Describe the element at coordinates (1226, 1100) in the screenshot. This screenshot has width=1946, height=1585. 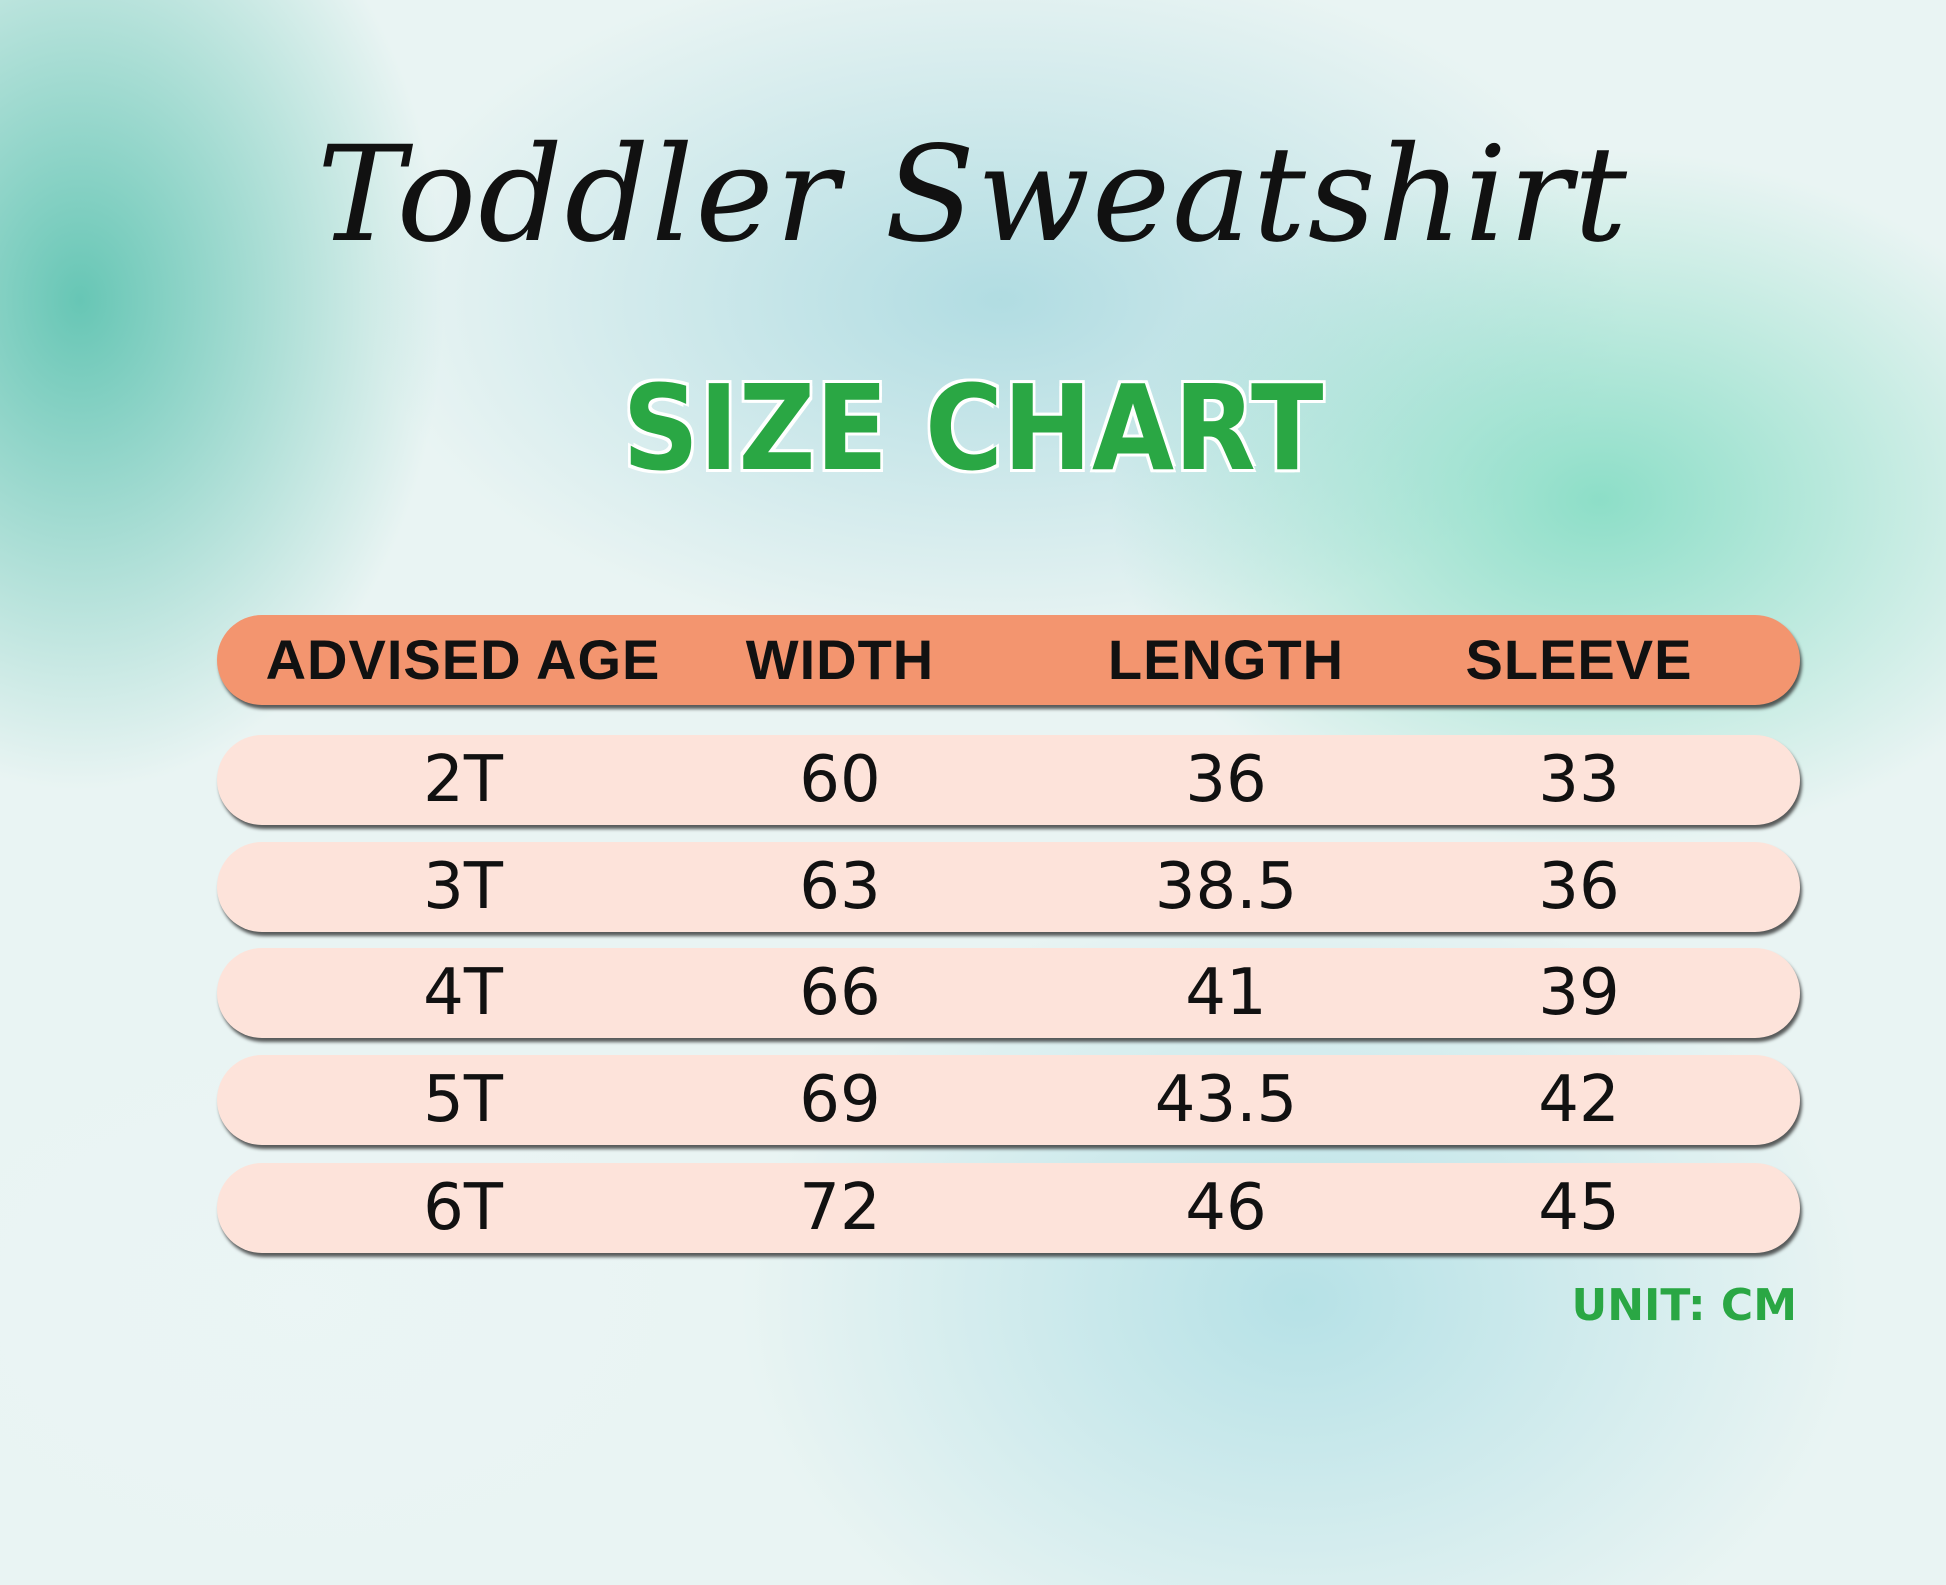
I see `cell-length: 43.5` at that location.